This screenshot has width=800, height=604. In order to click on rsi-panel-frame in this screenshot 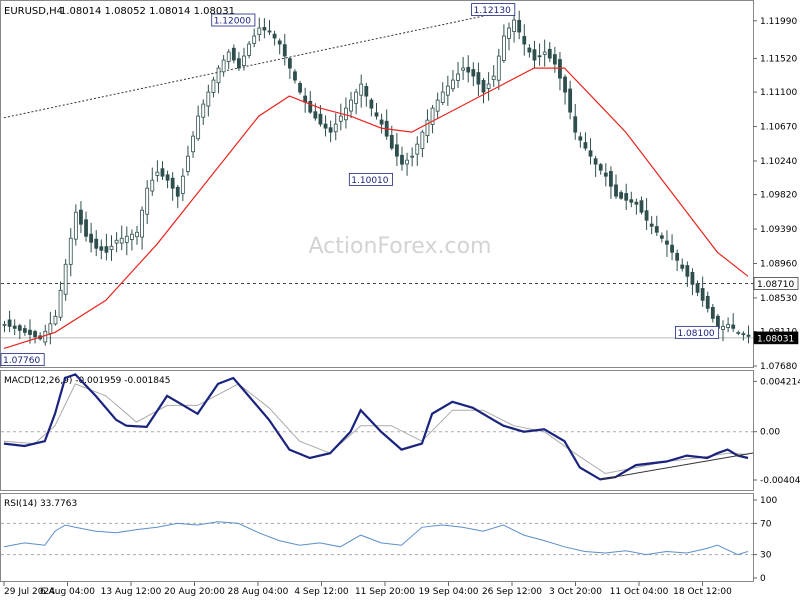, I will do `click(377, 537)`.